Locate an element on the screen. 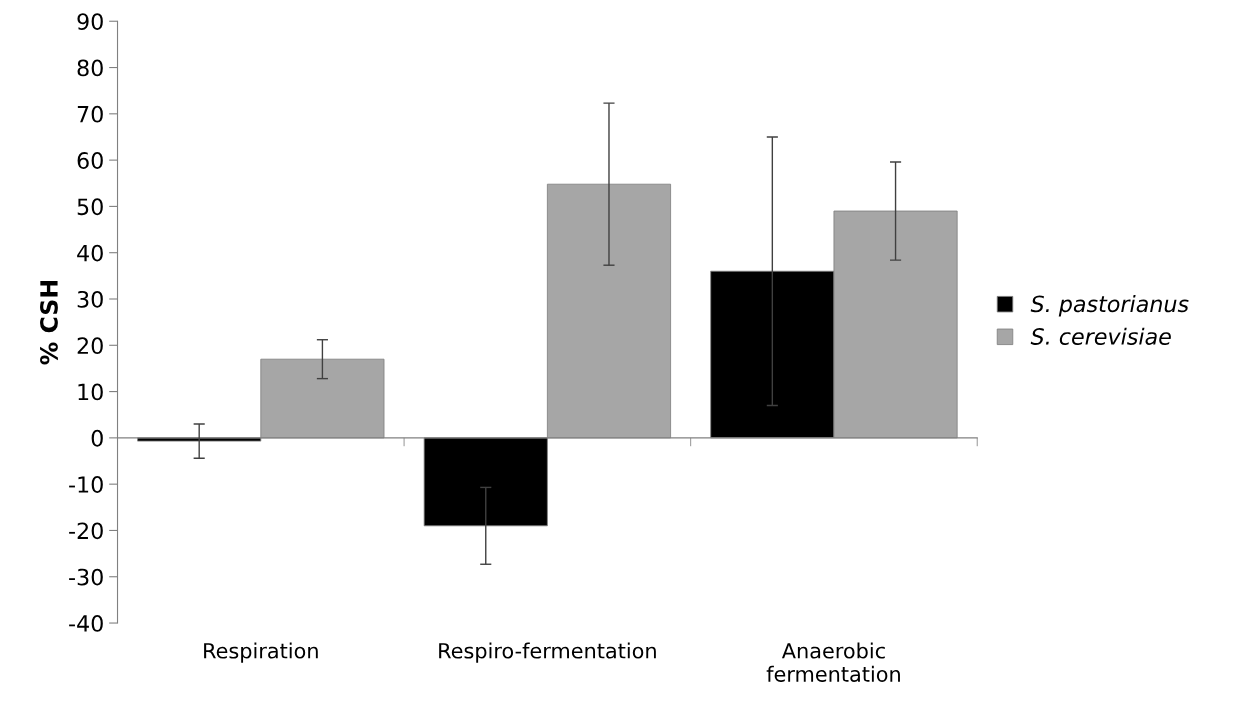  y-tick-label: 90 is located at coordinates (90, 21).